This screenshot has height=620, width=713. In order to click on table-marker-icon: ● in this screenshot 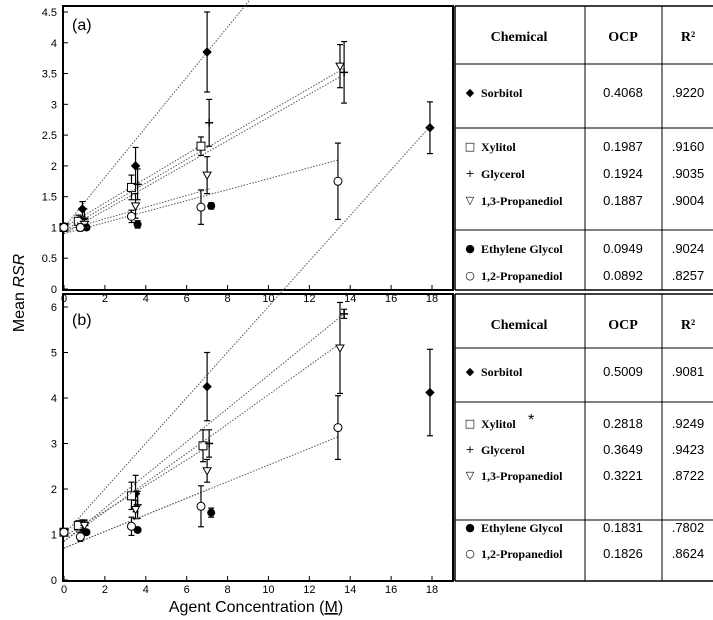, I will do `click(470, 248)`.